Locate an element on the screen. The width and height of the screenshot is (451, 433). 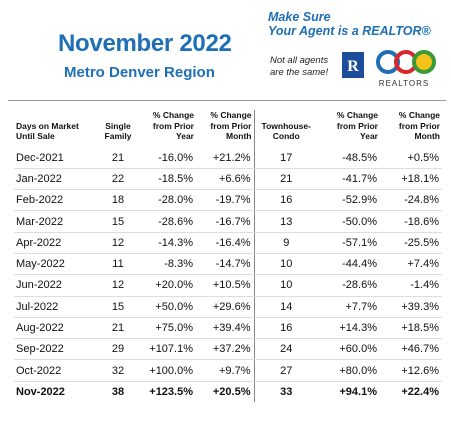
cell: +22.4% is located at coordinates (420, 391).